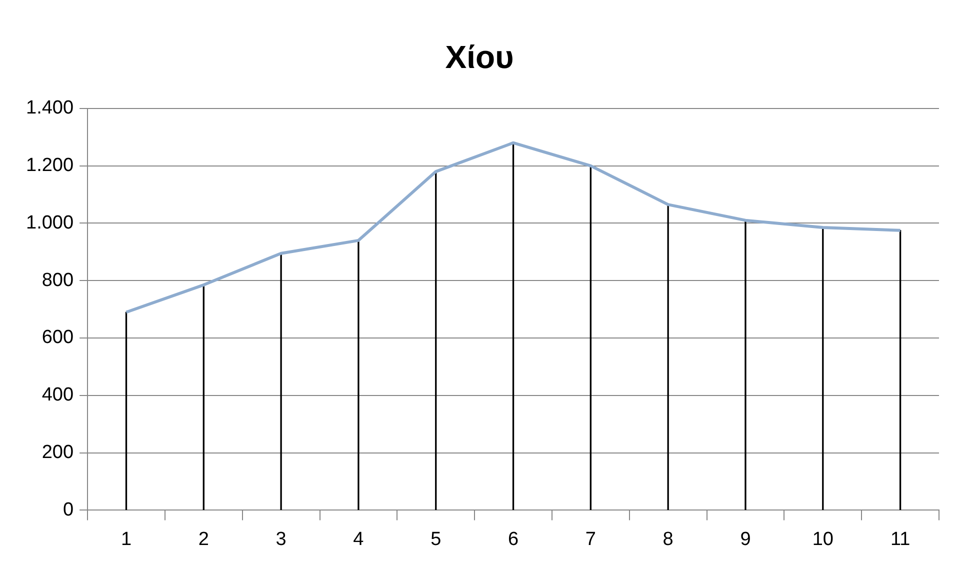 This screenshot has width=957, height=579. I want to click on y-tick-label: 600, so click(58, 337).